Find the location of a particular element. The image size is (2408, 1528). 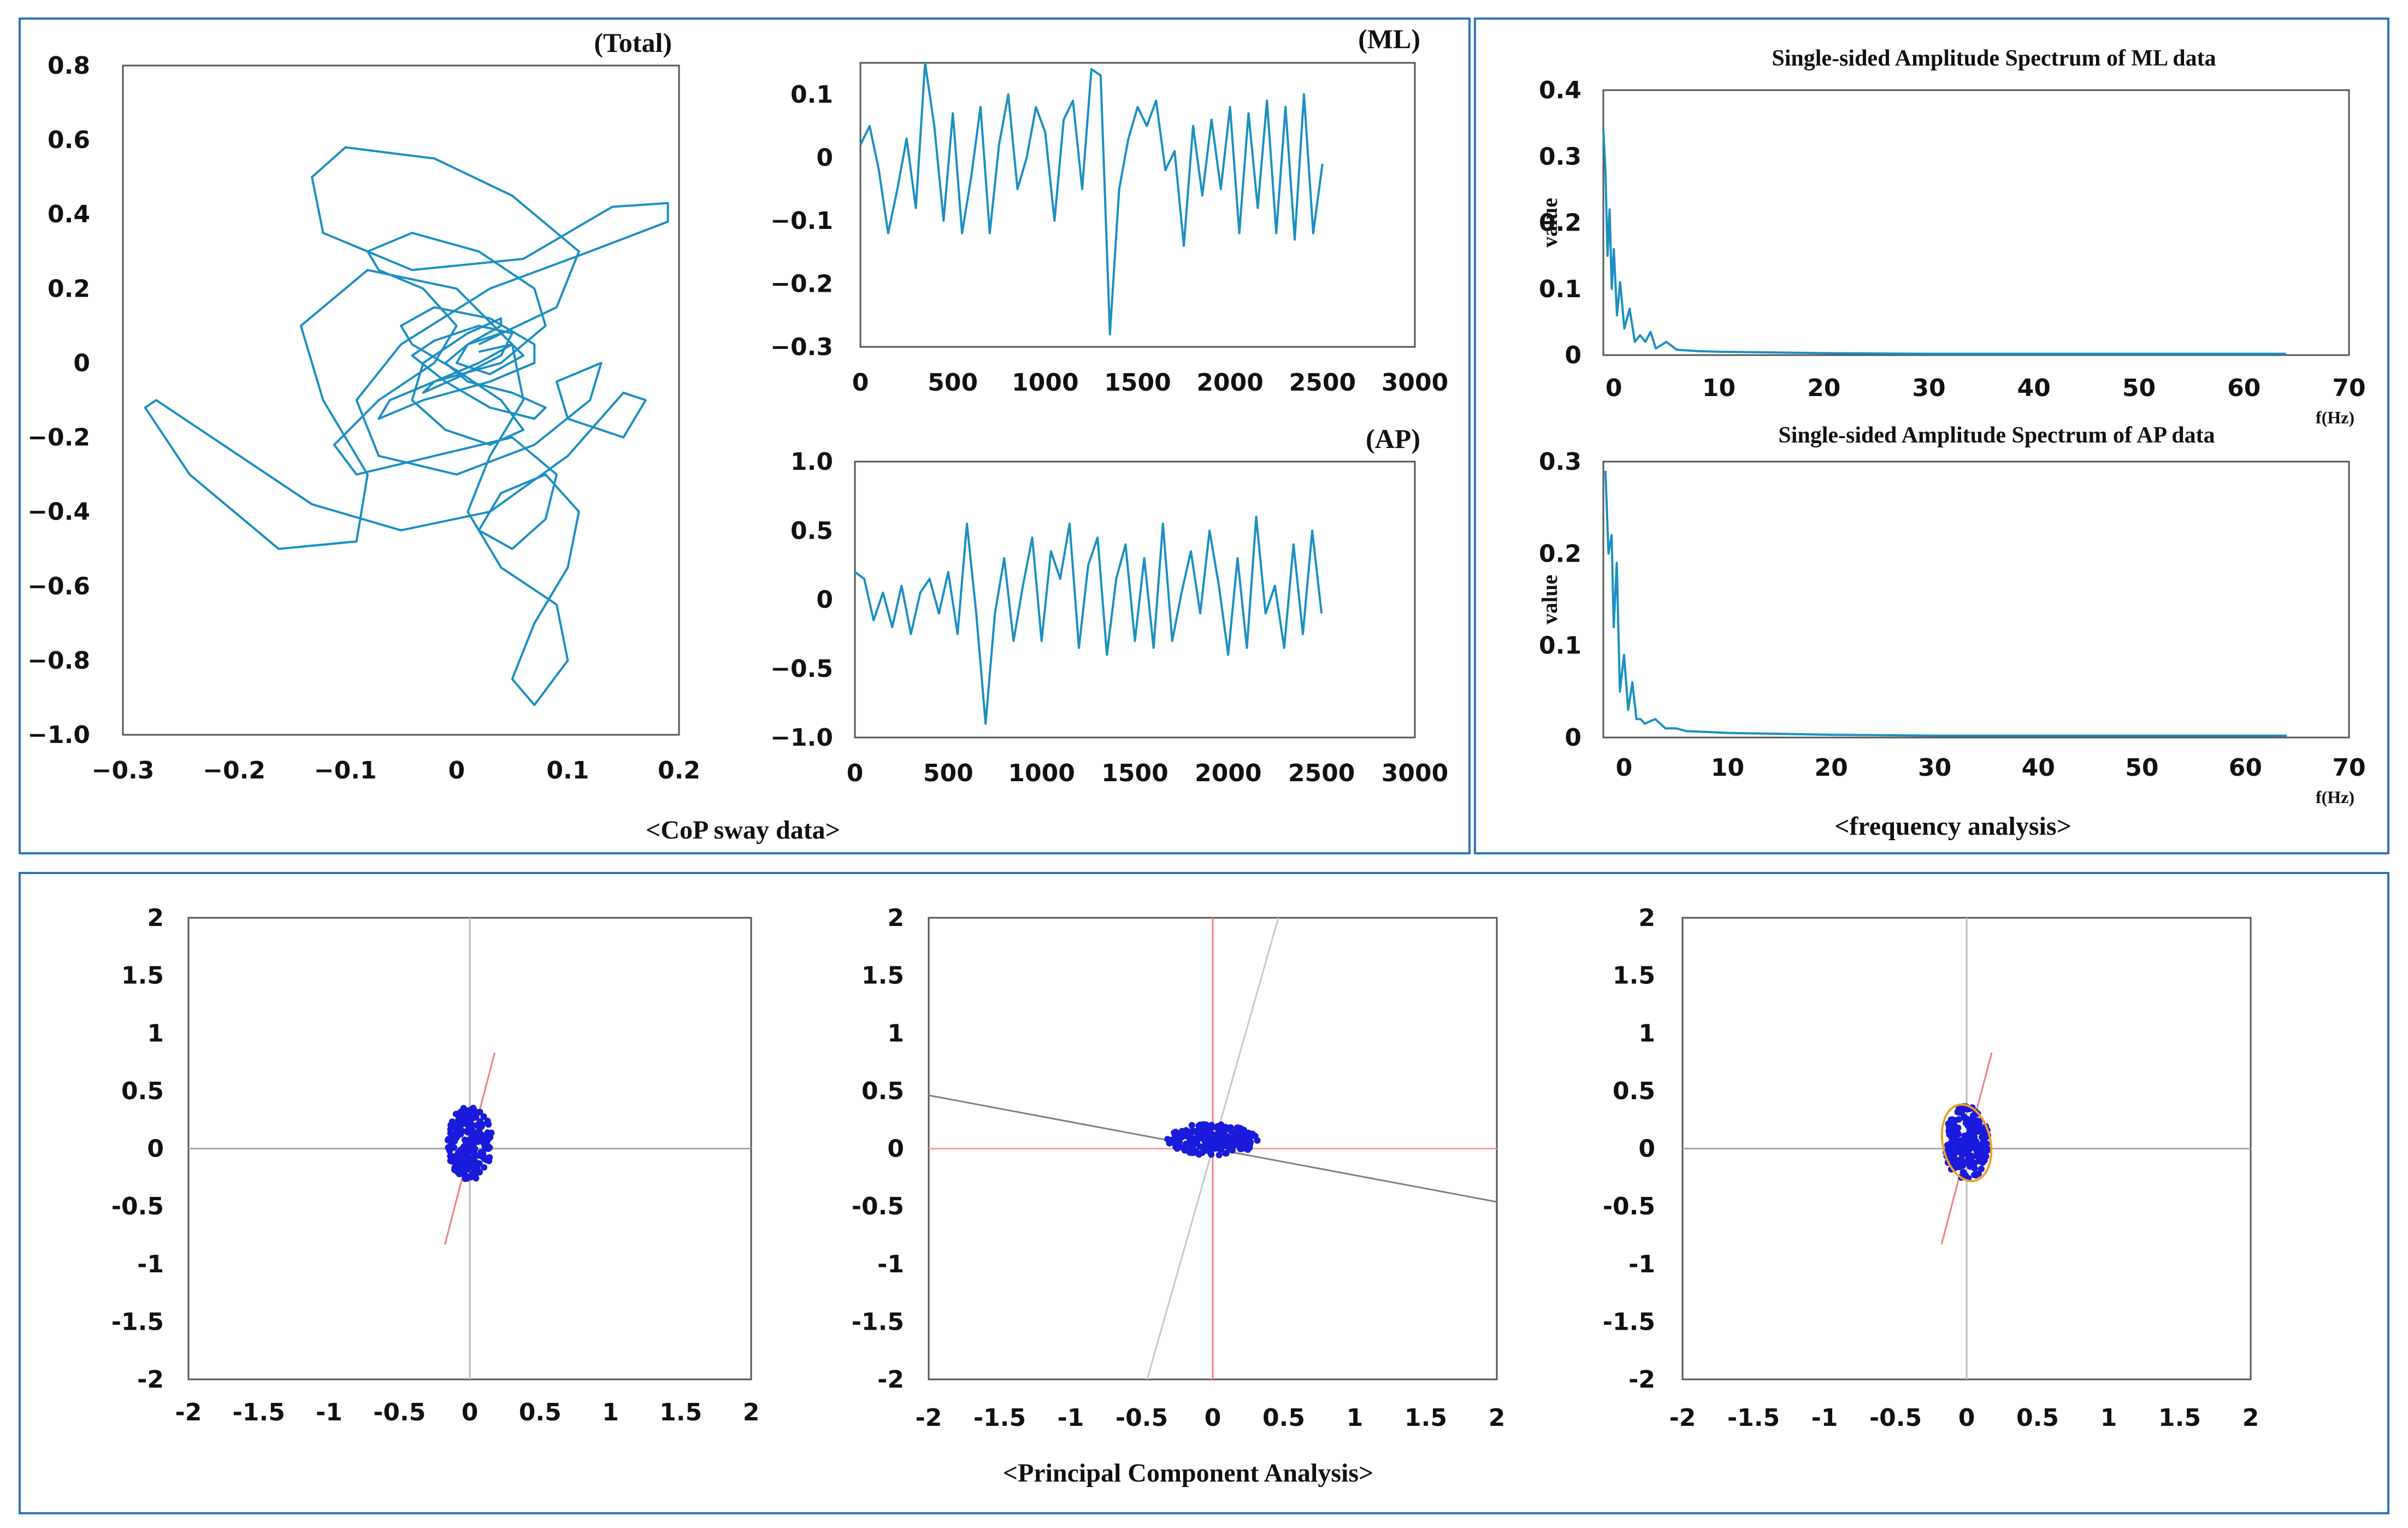

pca3-ytick: 1 is located at coordinates (1646, 1033).